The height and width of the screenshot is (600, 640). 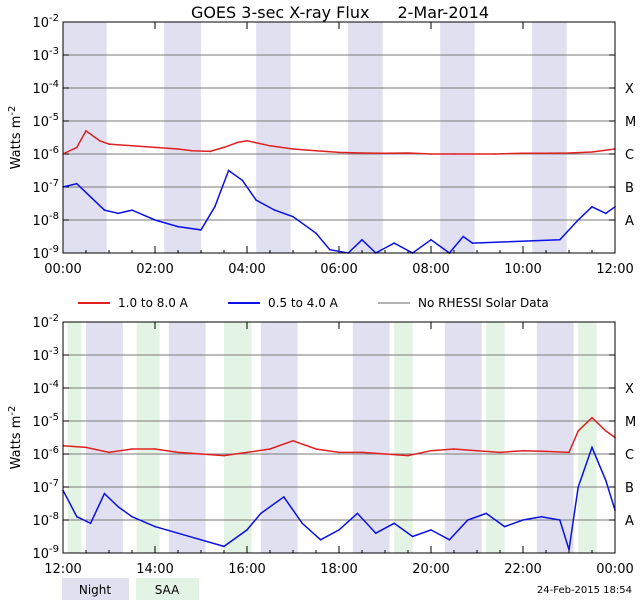 I want to click on y-tick-label: 10⁻⁵, so click(x=45, y=121).